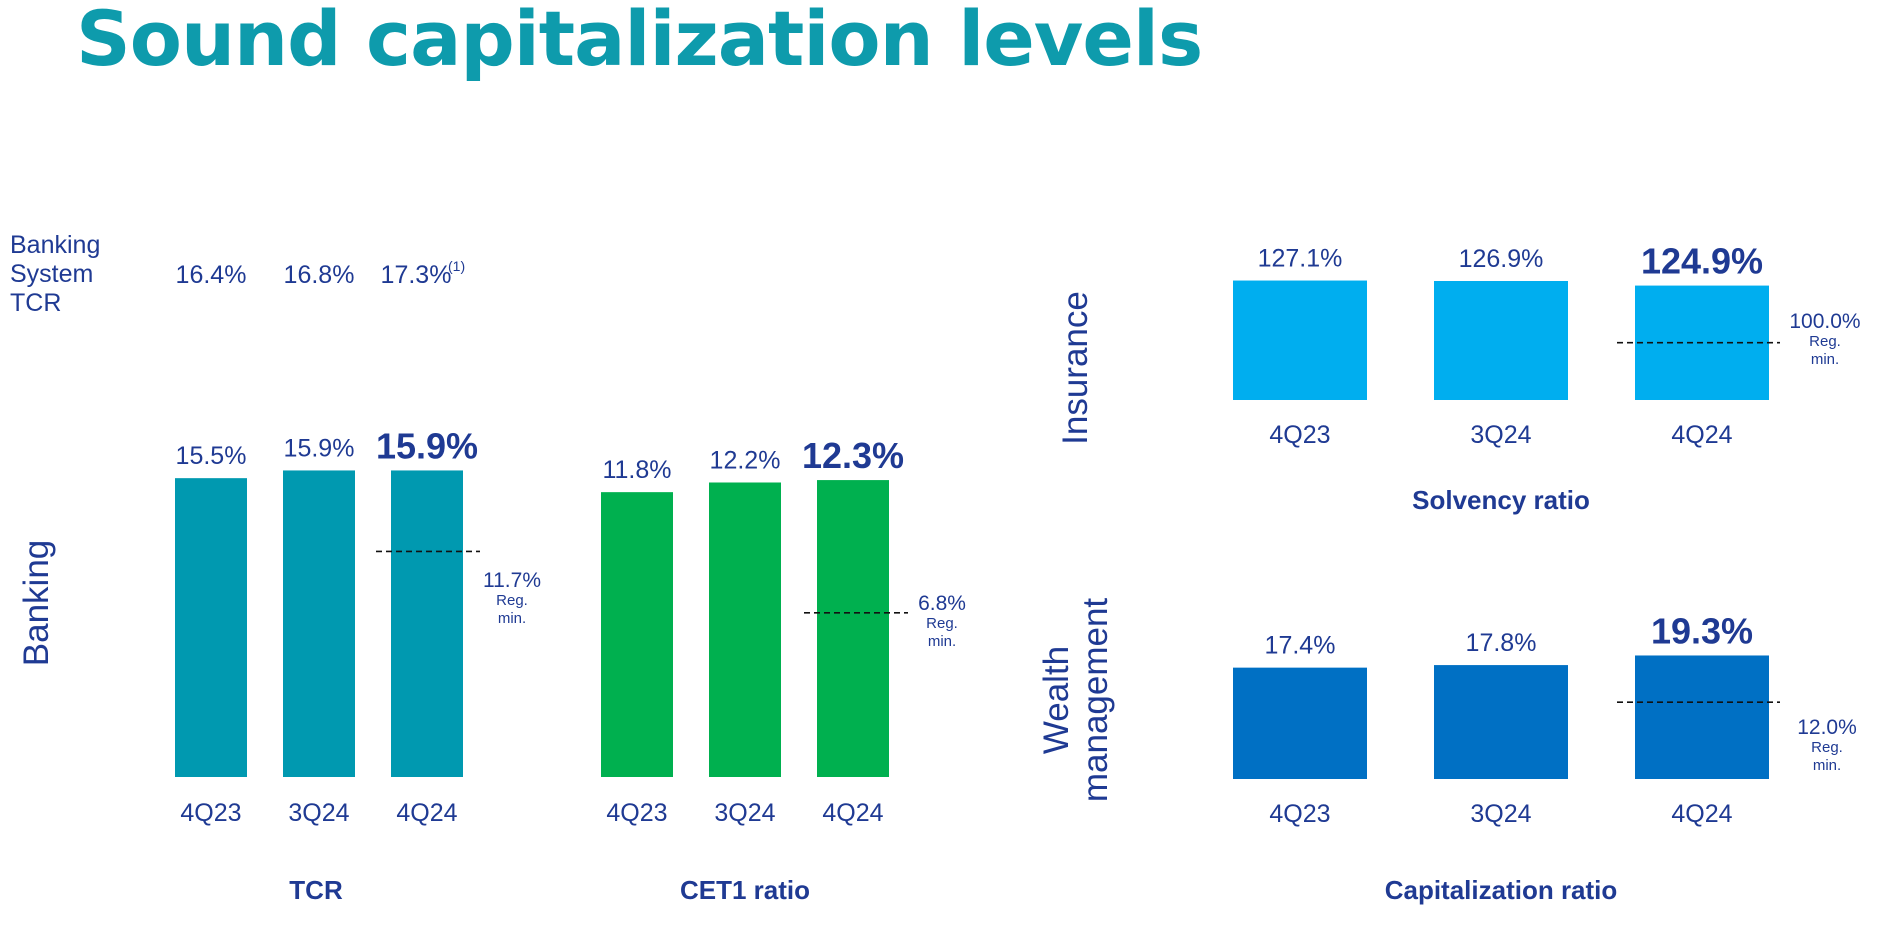 Image resolution: width=1888 pixels, height=944 pixels. Describe the element at coordinates (1827, 727) in the screenshot. I see `reg-min-value: 12.0%` at that location.